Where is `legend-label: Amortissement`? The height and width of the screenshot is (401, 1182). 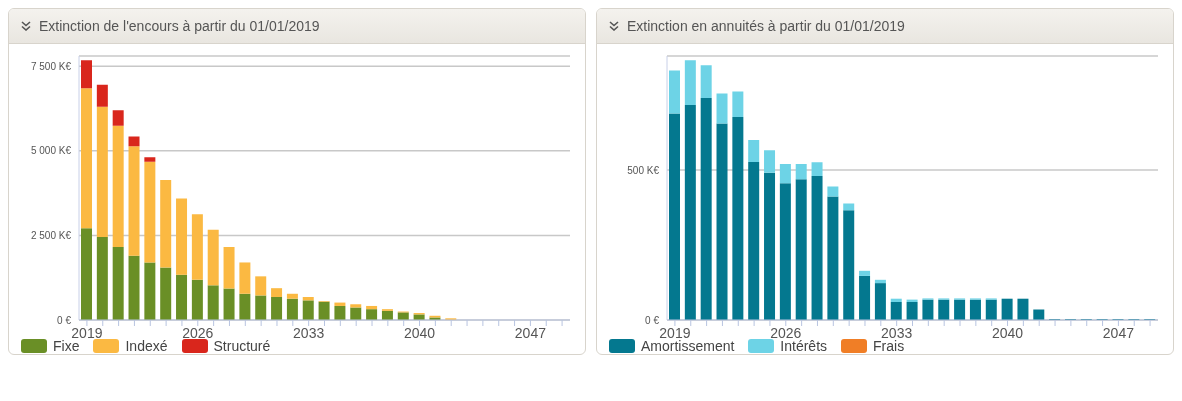
legend-label: Amortissement is located at coordinates (687, 346).